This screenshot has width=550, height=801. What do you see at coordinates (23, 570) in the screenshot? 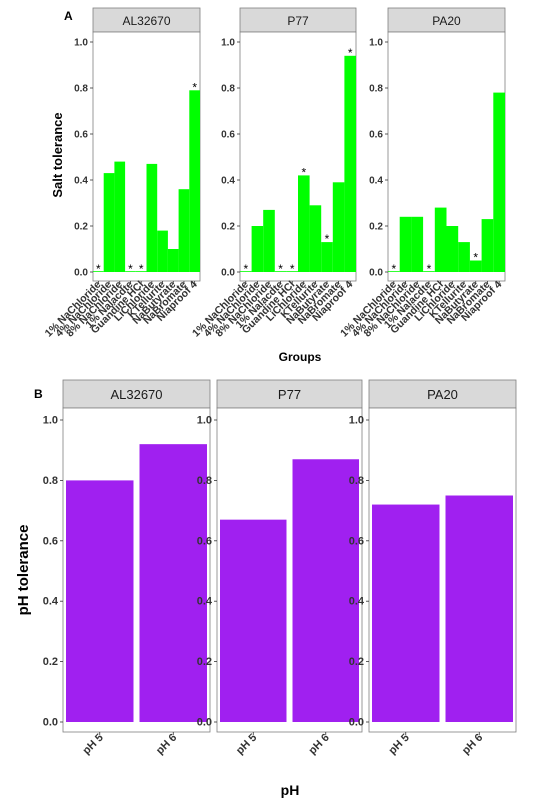
I see `y-axis-label: pH tolerance` at bounding box center [23, 570].